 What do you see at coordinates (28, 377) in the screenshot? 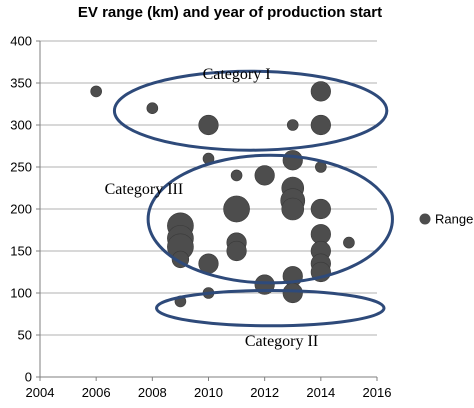
I see `y-tick-label: 0` at bounding box center [28, 377].